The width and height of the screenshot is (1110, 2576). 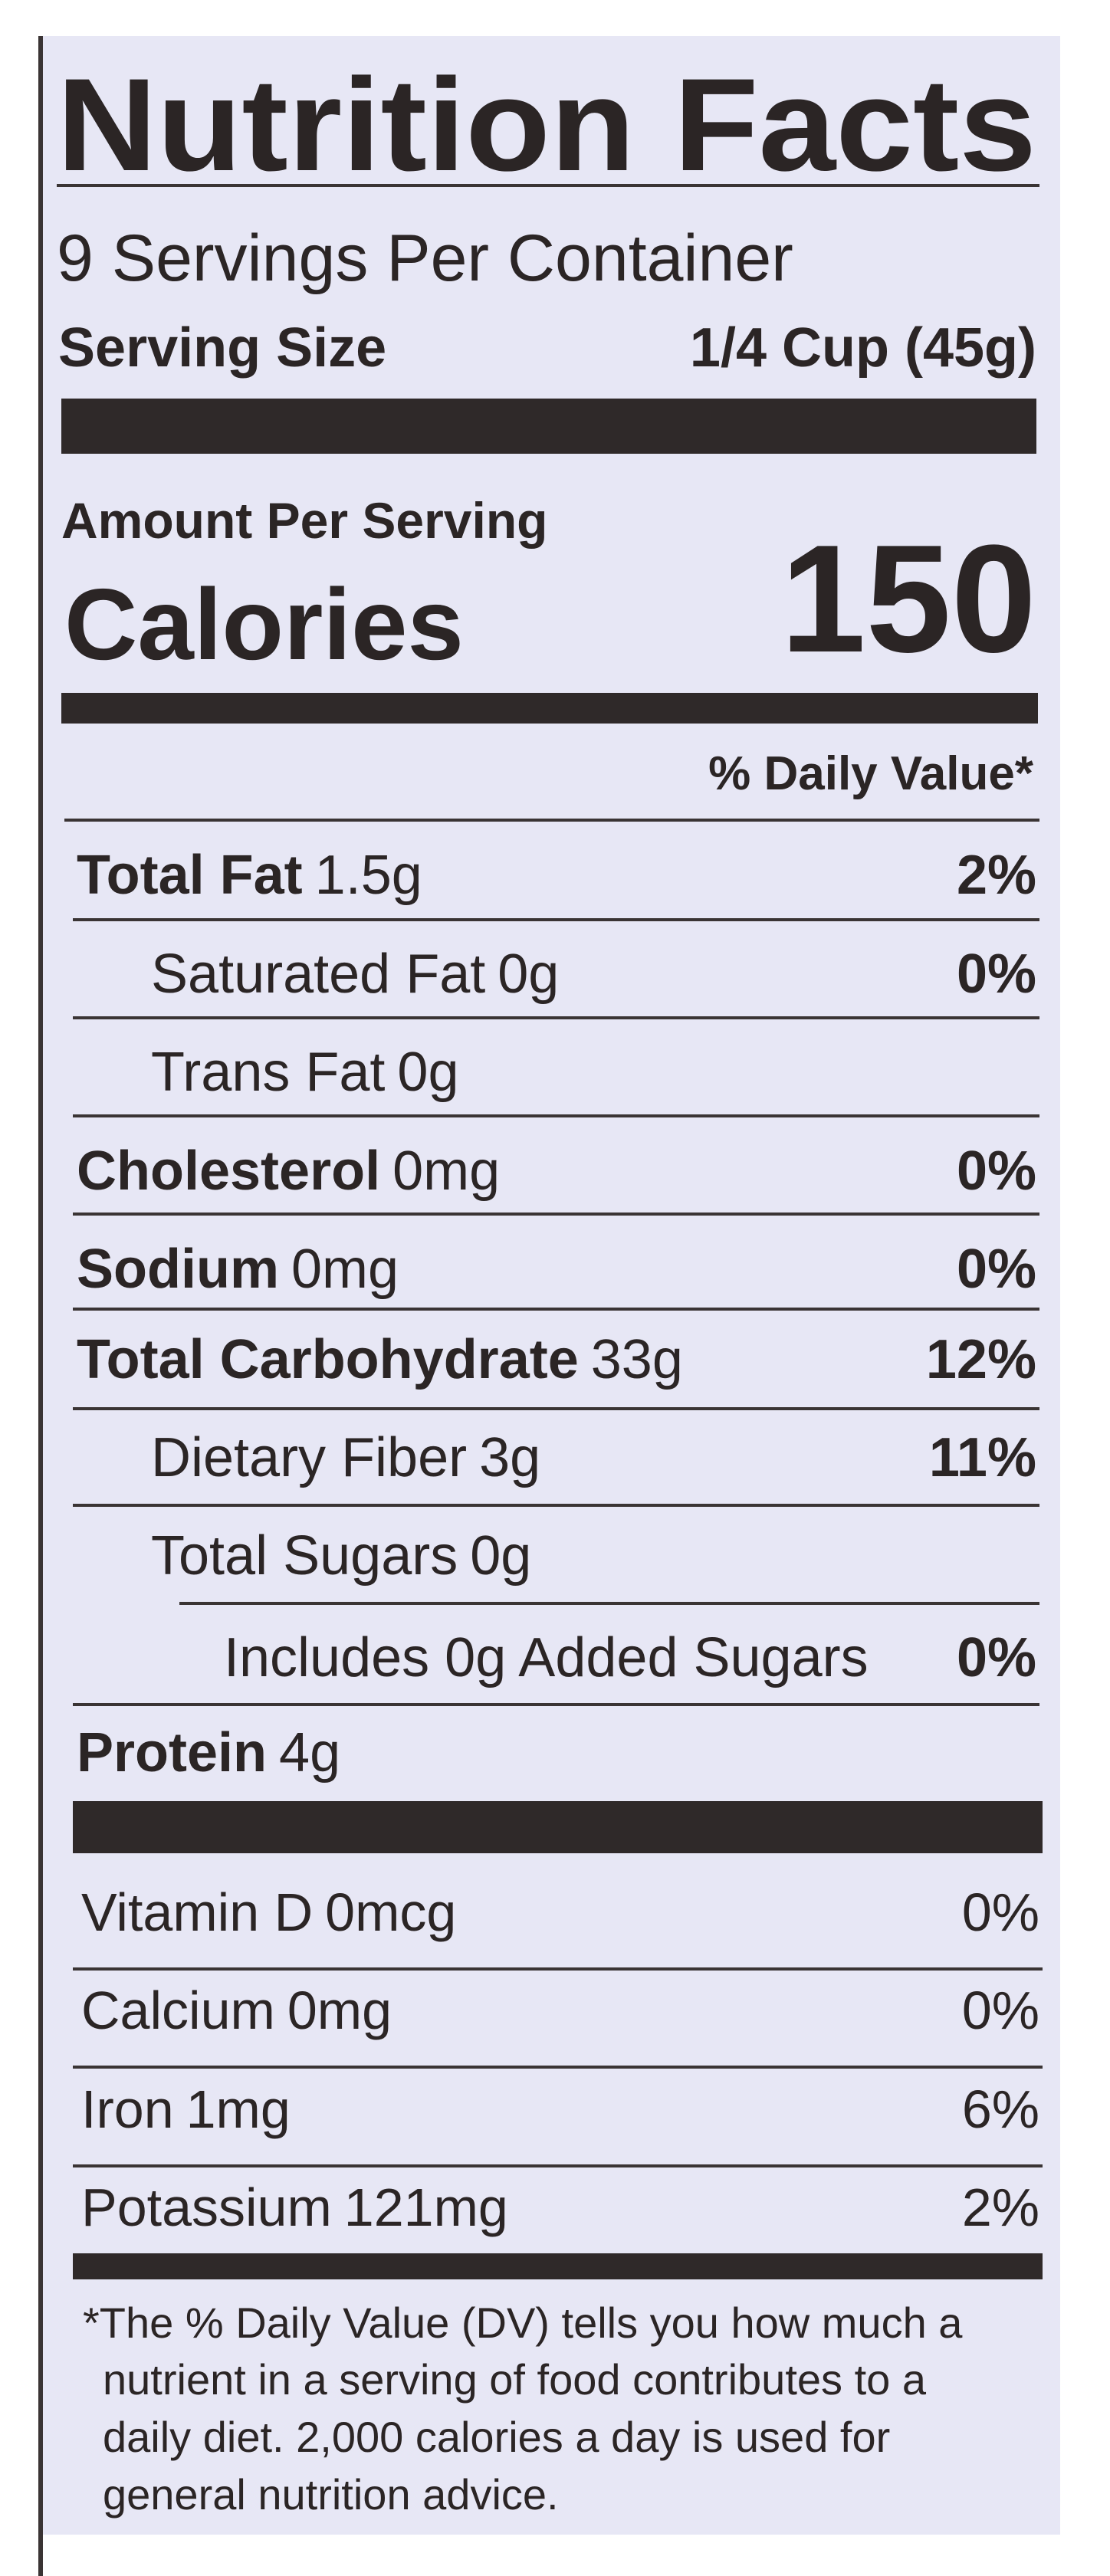 I want to click on nutrient-row: Dietary Fiber 3g, so click(x=345, y=1457).